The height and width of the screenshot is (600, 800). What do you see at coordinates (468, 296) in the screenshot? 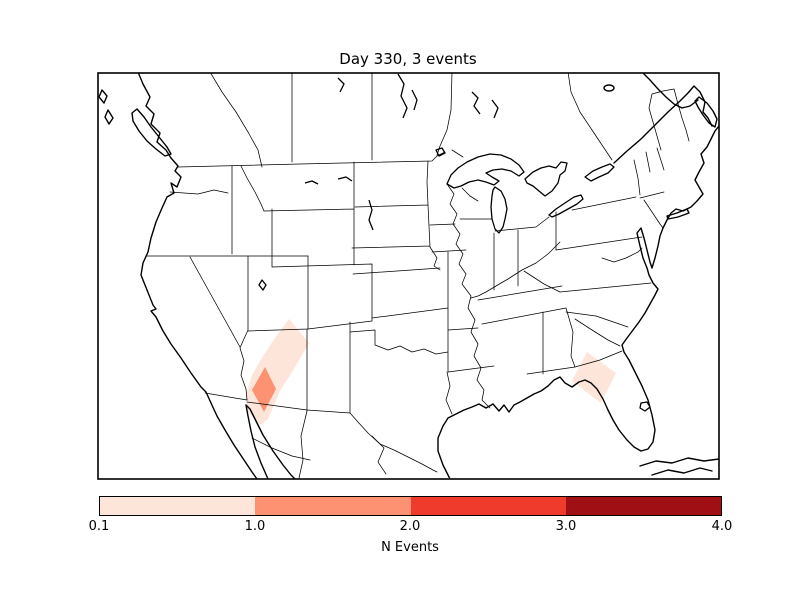
I see `mississippi-river-border` at bounding box center [468, 296].